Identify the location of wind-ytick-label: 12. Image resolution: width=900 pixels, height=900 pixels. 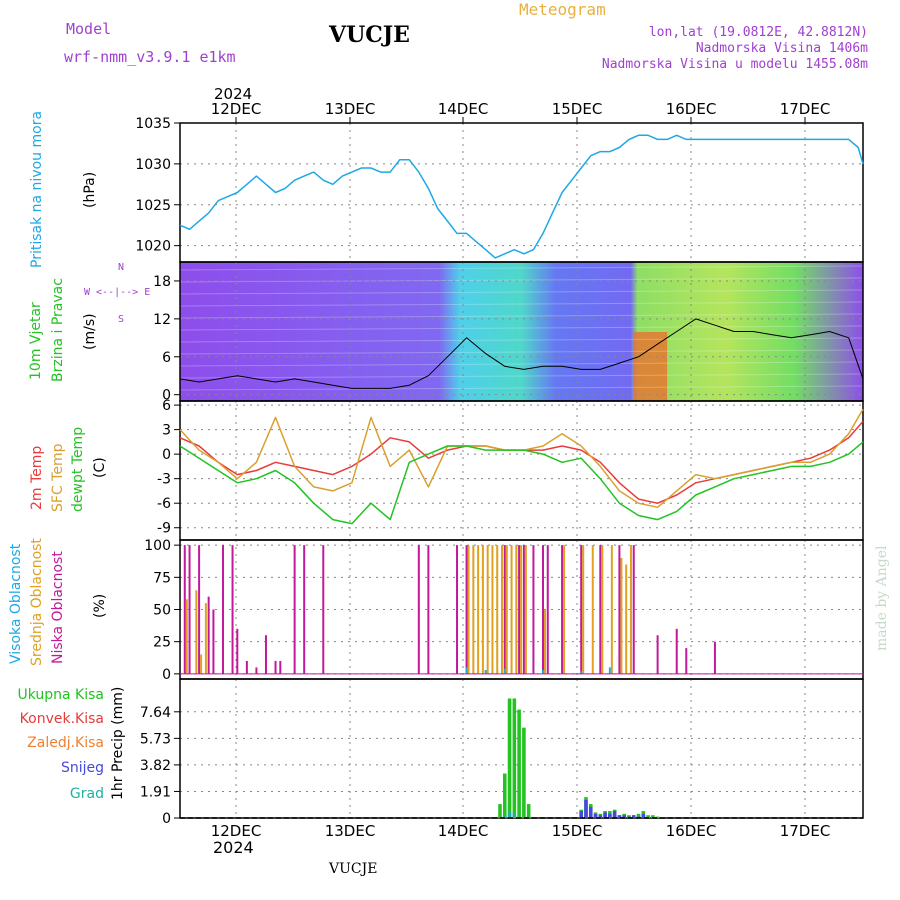
(162, 320).